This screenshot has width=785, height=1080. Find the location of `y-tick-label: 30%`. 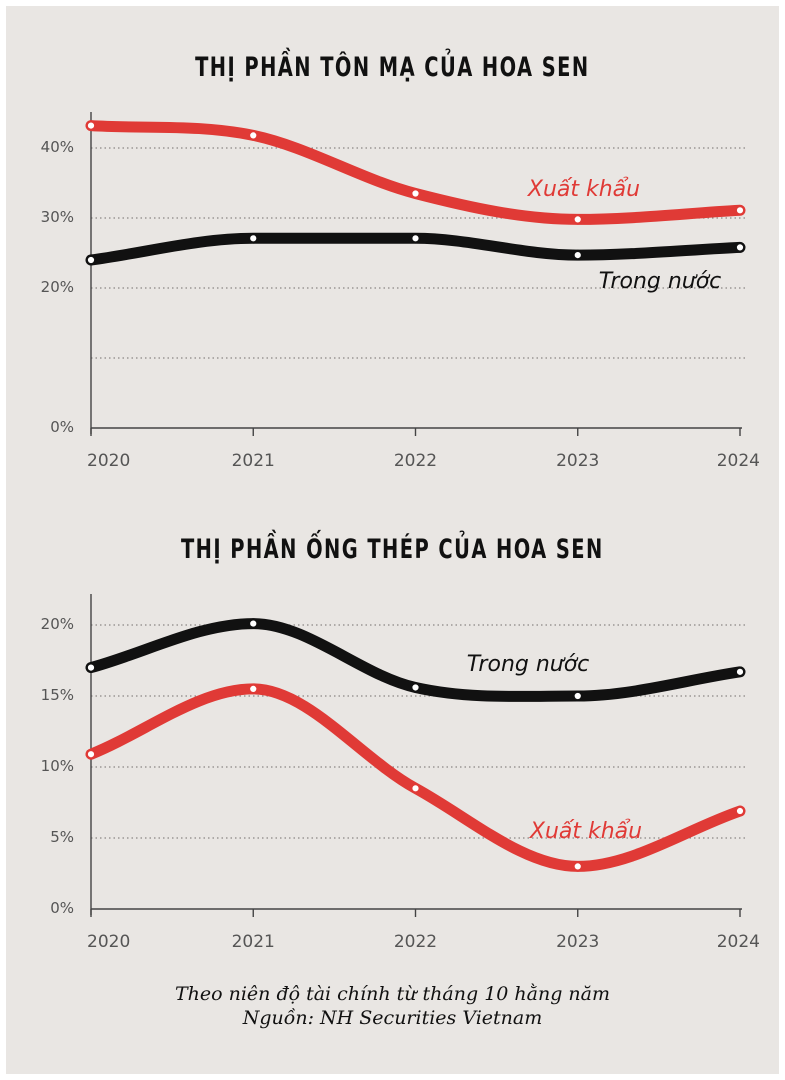

y-tick-label: 30% is located at coordinates (57, 217).